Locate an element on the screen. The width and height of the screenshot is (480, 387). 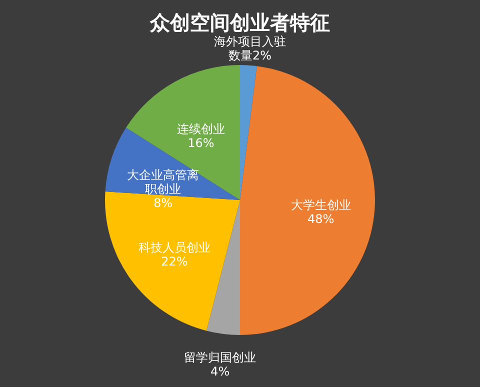
slice-label: 连续创业 is located at coordinates (200, 129).